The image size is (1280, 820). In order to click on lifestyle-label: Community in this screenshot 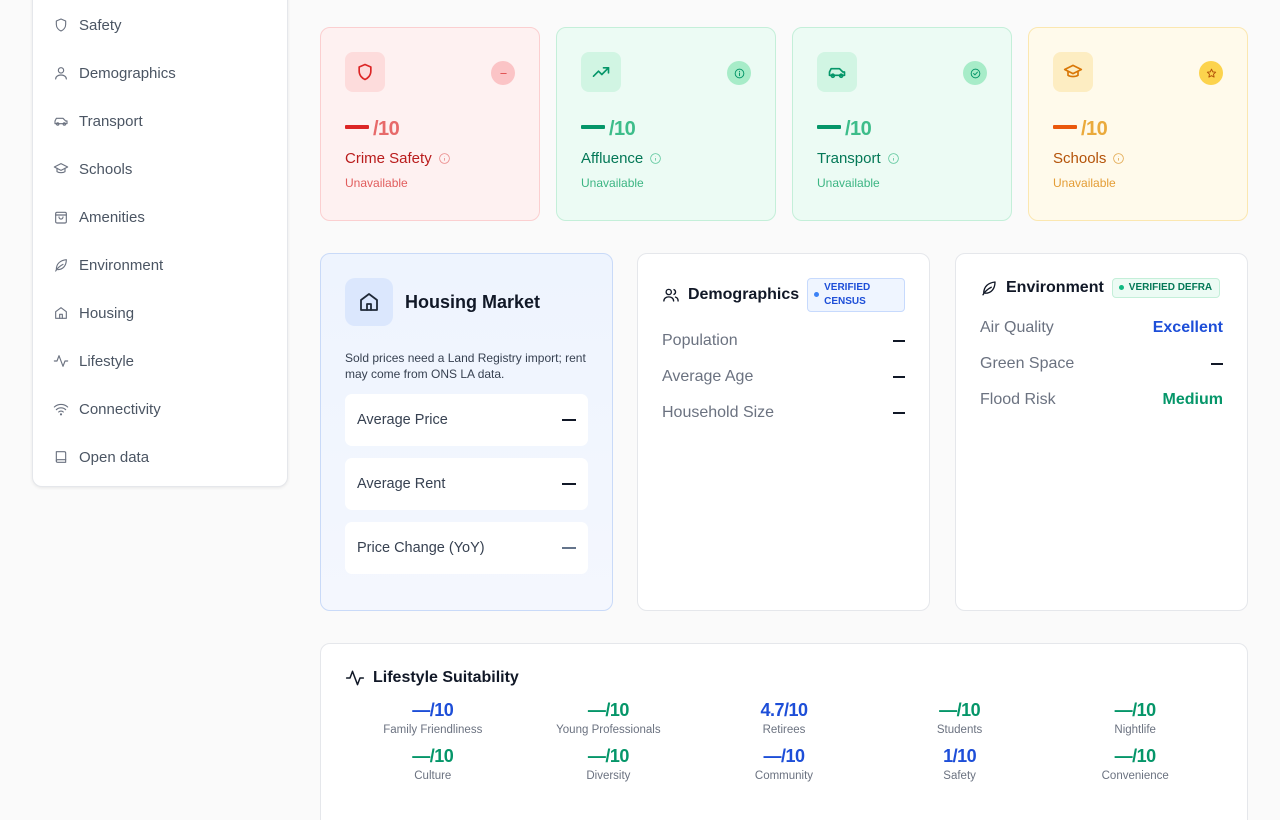, I will do `click(784, 776)`.